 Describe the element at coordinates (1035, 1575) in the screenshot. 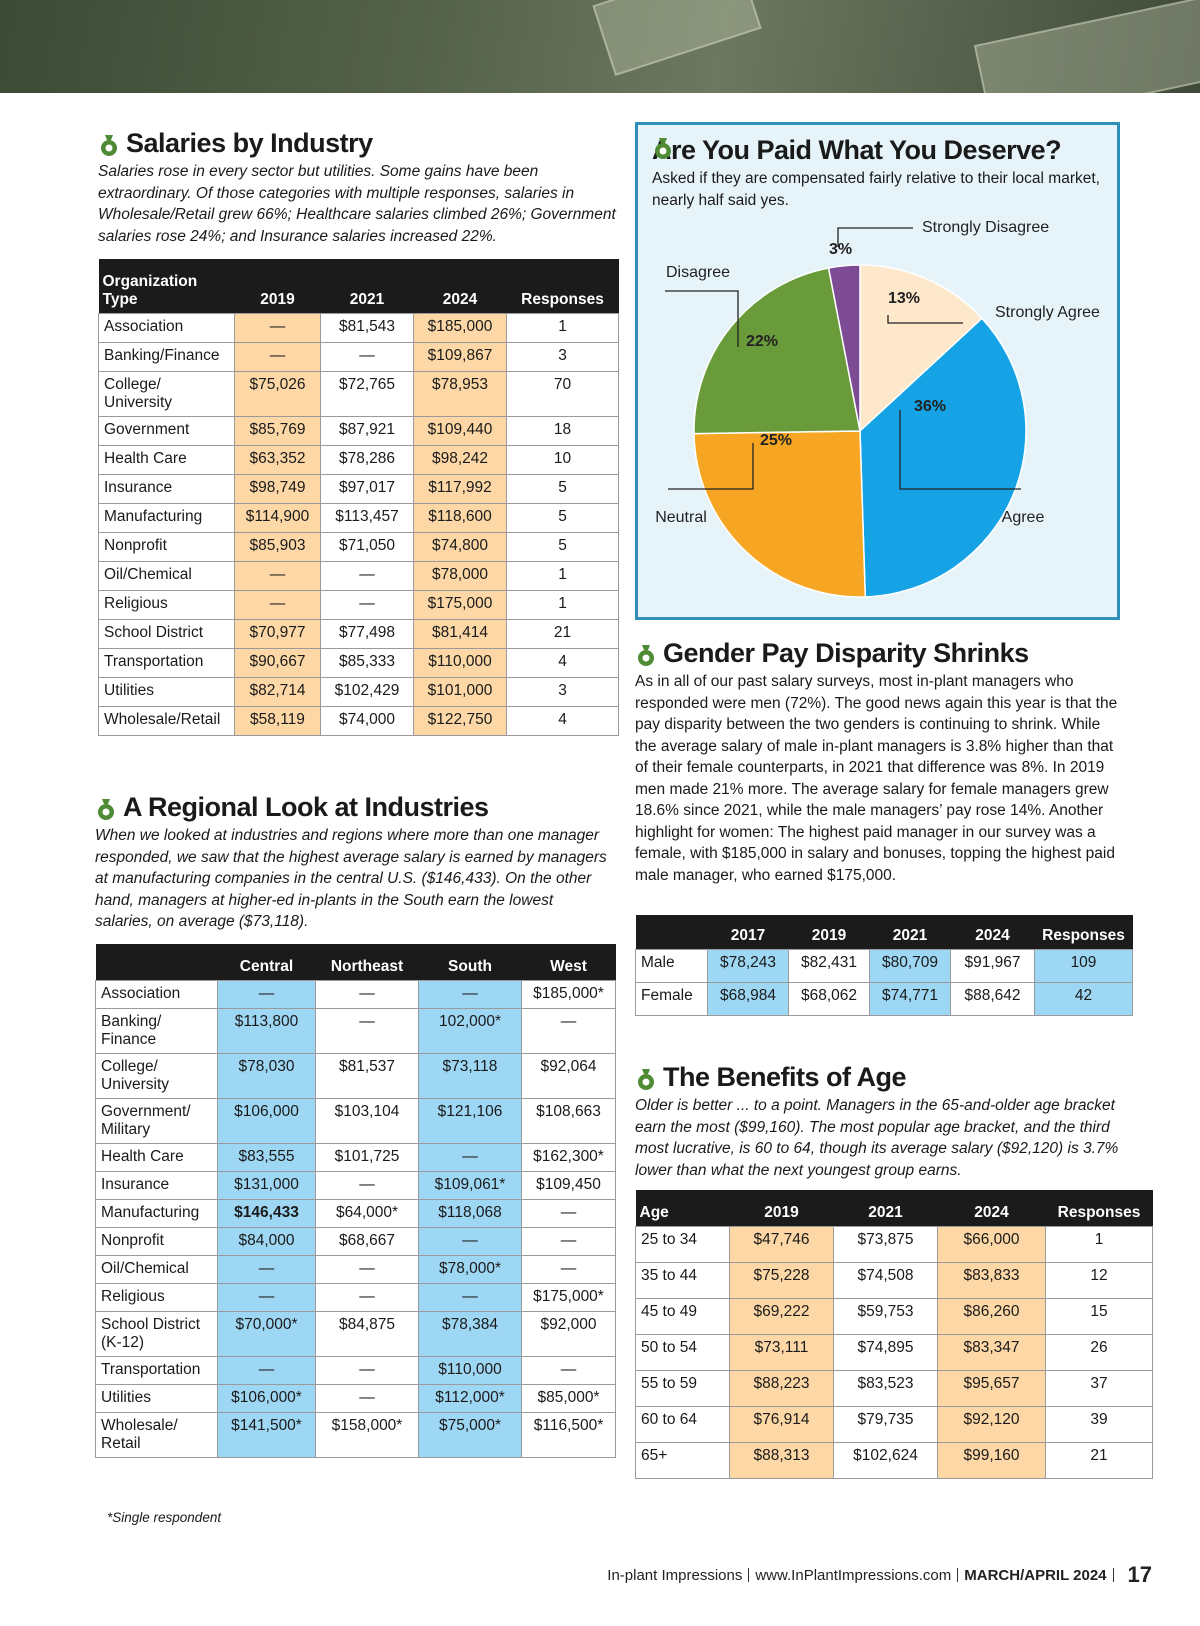

I see `issue-date: MARCH/APRIL 2024` at that location.